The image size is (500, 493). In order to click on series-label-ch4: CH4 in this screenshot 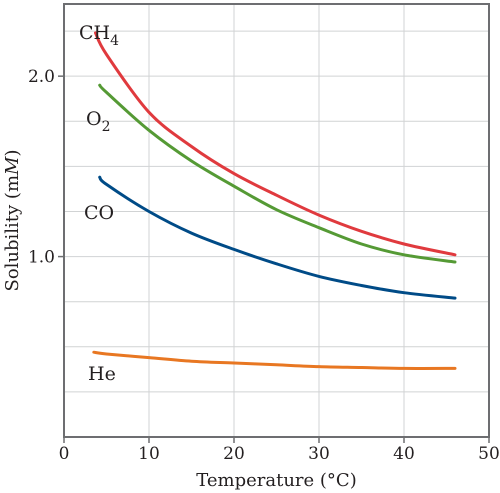, I will do `click(99, 35)`.